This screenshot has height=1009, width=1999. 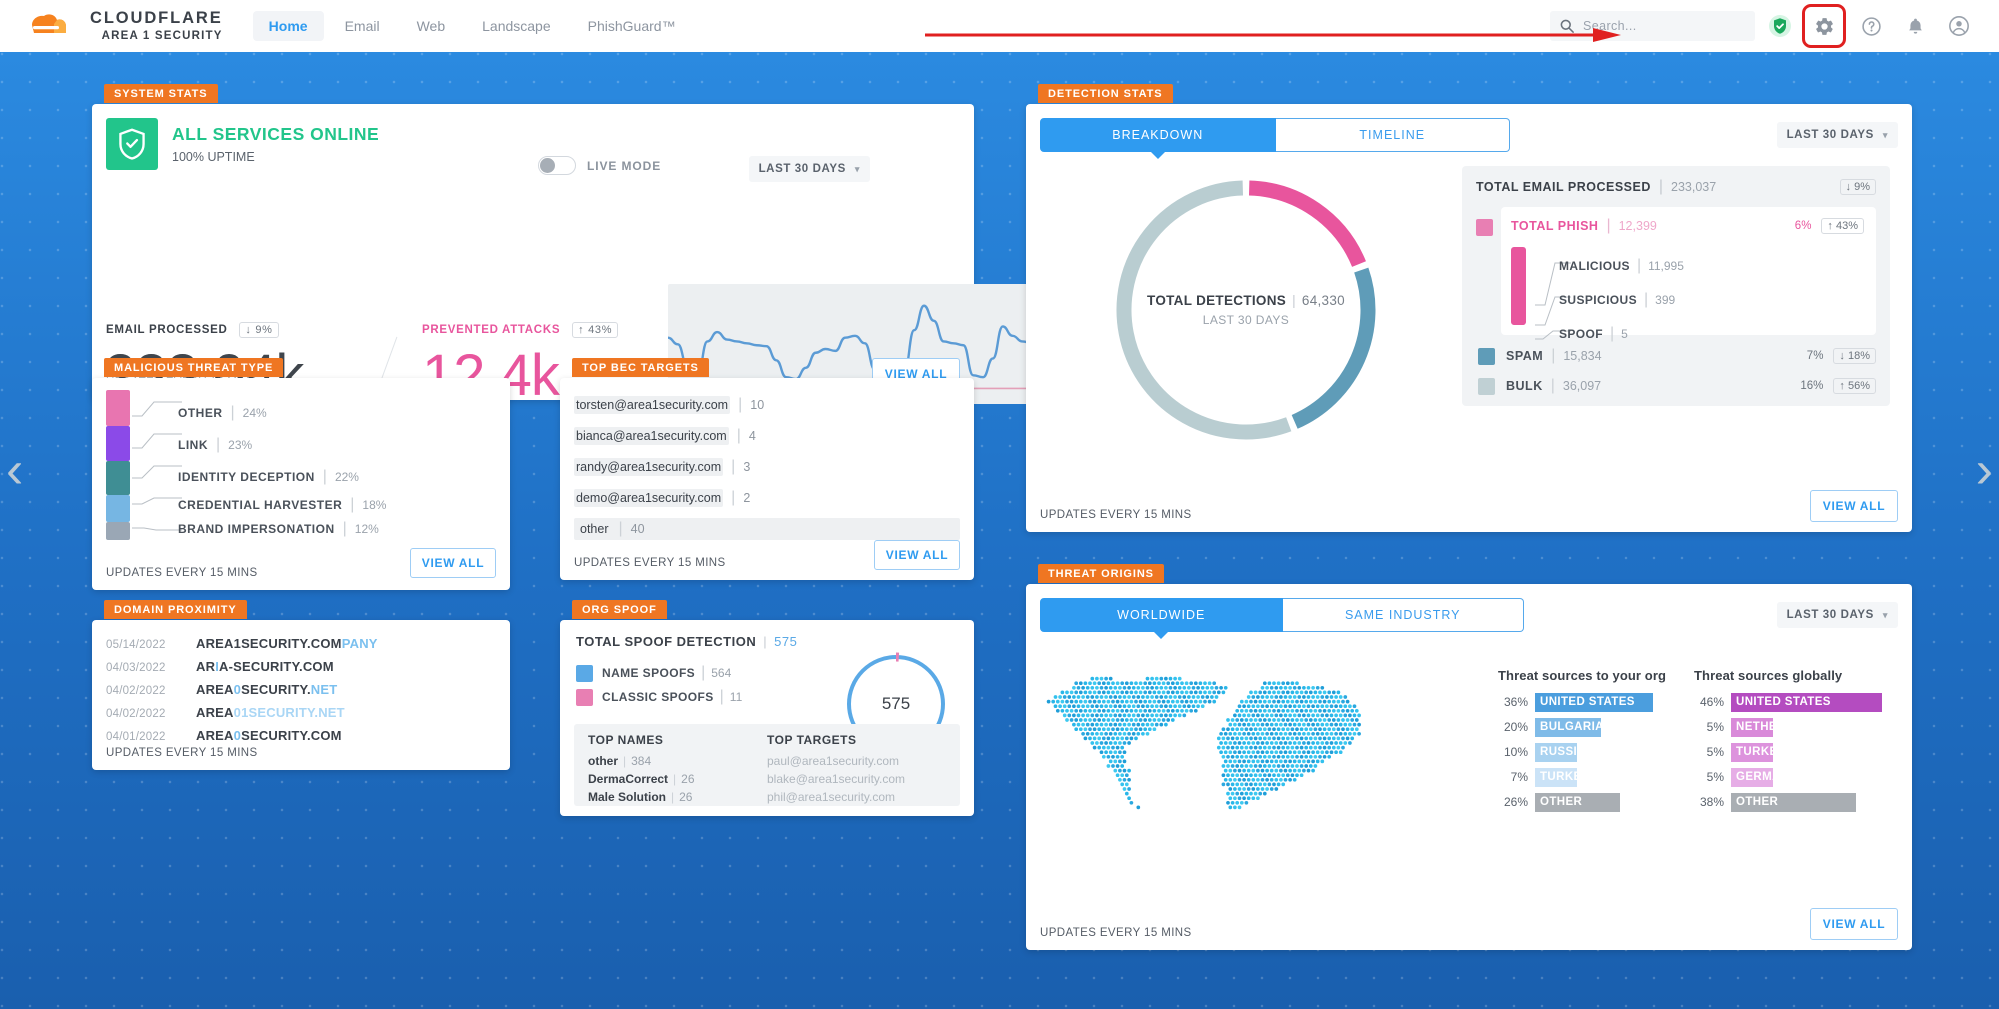 What do you see at coordinates (516, 26) in the screenshot?
I see `nav-item-landscape: Landscape` at bounding box center [516, 26].